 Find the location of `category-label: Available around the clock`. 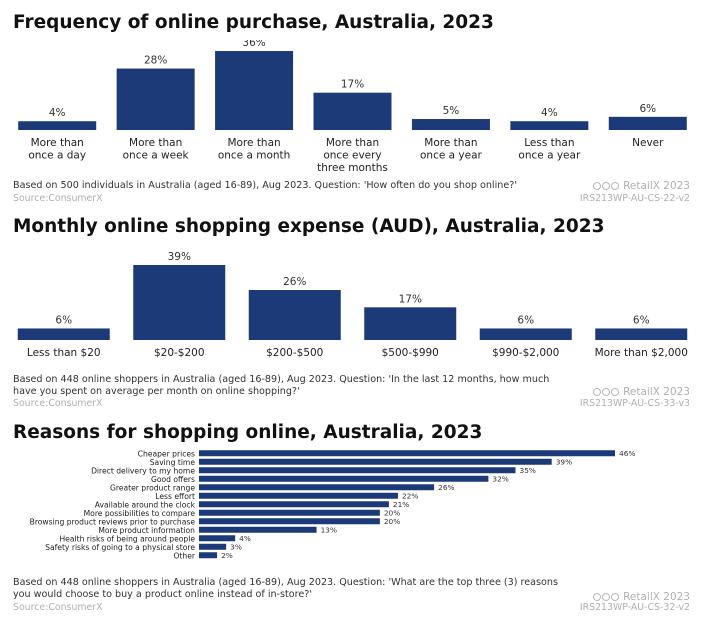

category-label: Available around the clock is located at coordinates (145, 504).